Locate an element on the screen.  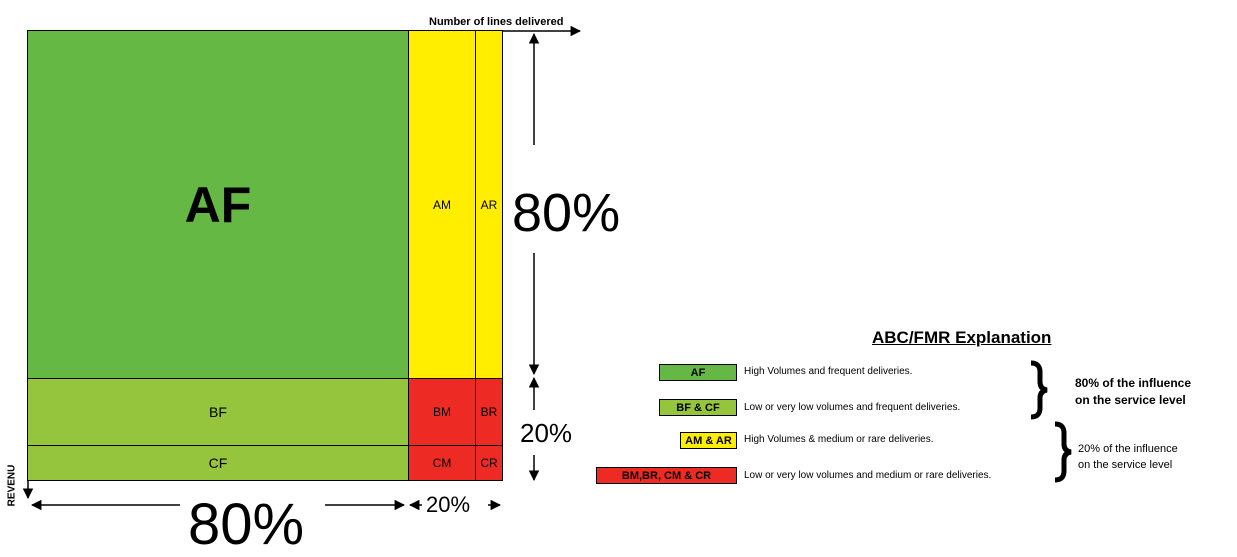
cell-cr: CR is located at coordinates (489, 463).